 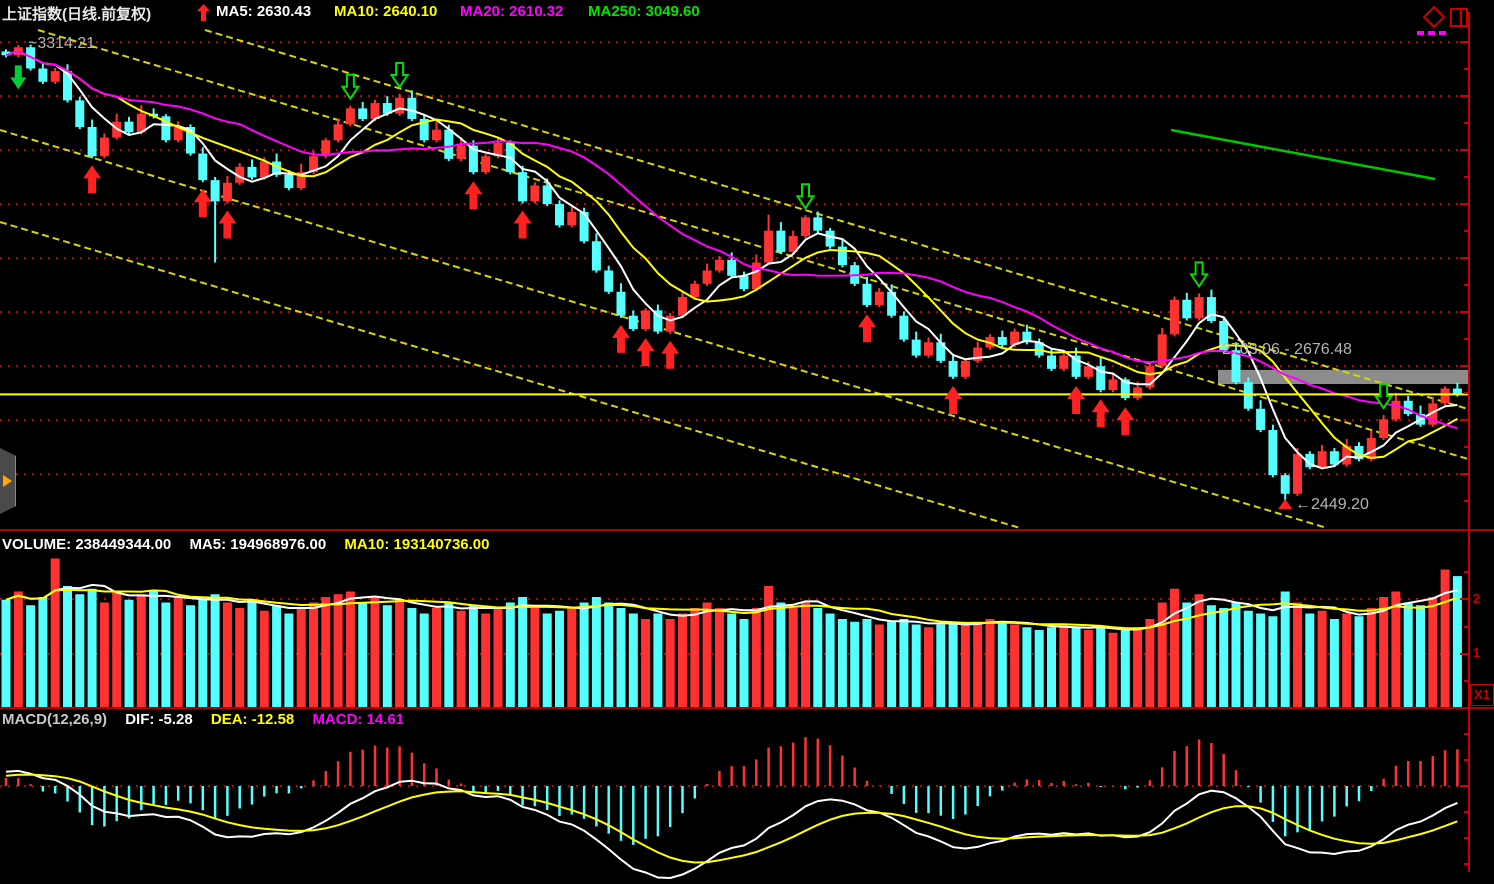 What do you see at coordinates (1420, 33) in the screenshot?
I see `ellipsis-icon` at bounding box center [1420, 33].